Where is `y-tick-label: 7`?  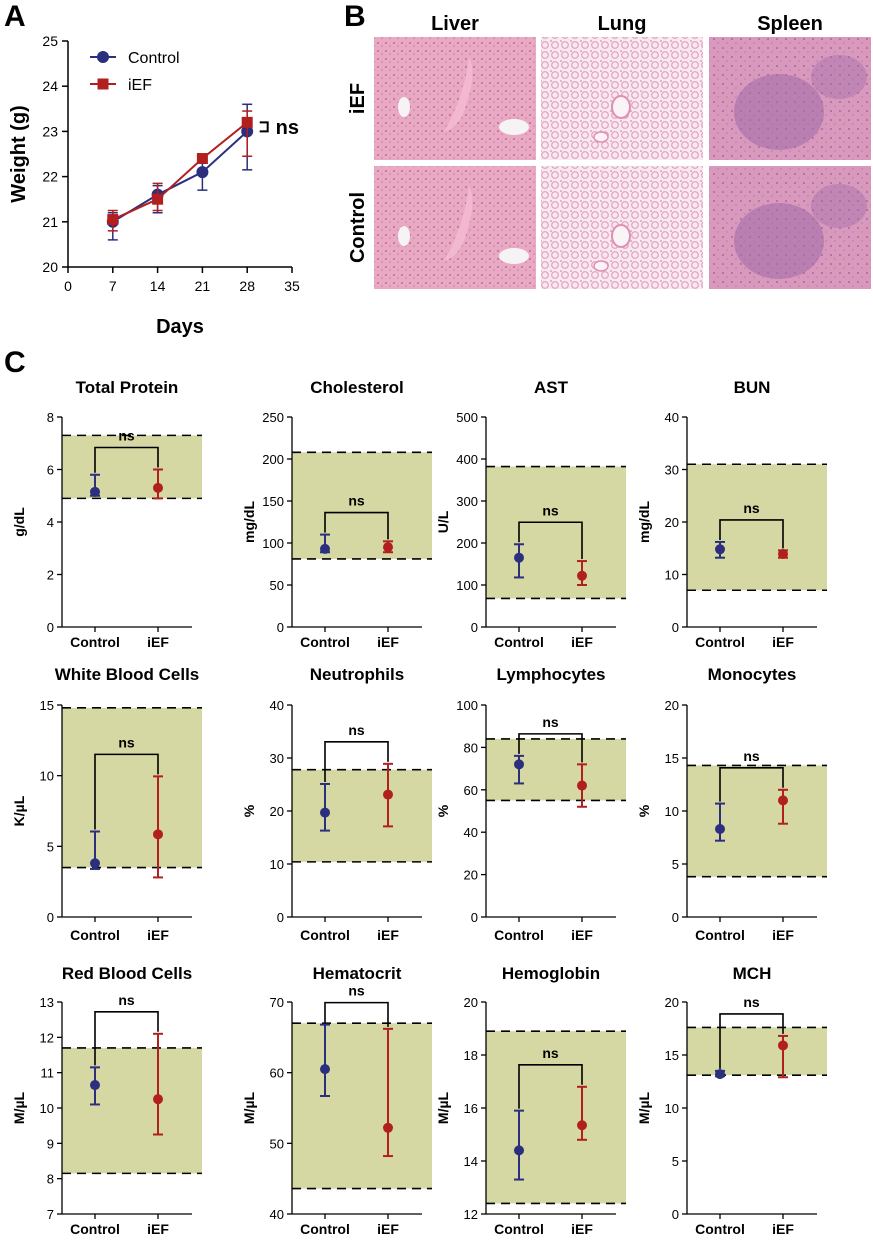 y-tick-label: 7 is located at coordinates (50, 1214).